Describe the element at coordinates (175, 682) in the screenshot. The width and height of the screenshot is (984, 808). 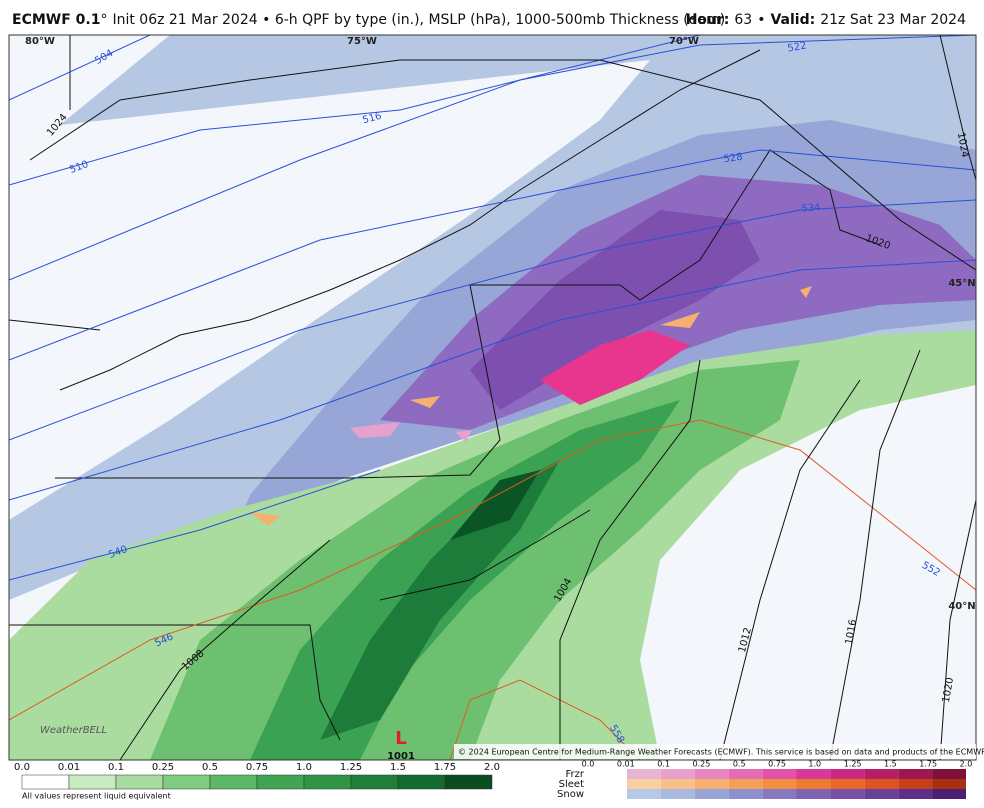
I see `state-borders-south` at that location.